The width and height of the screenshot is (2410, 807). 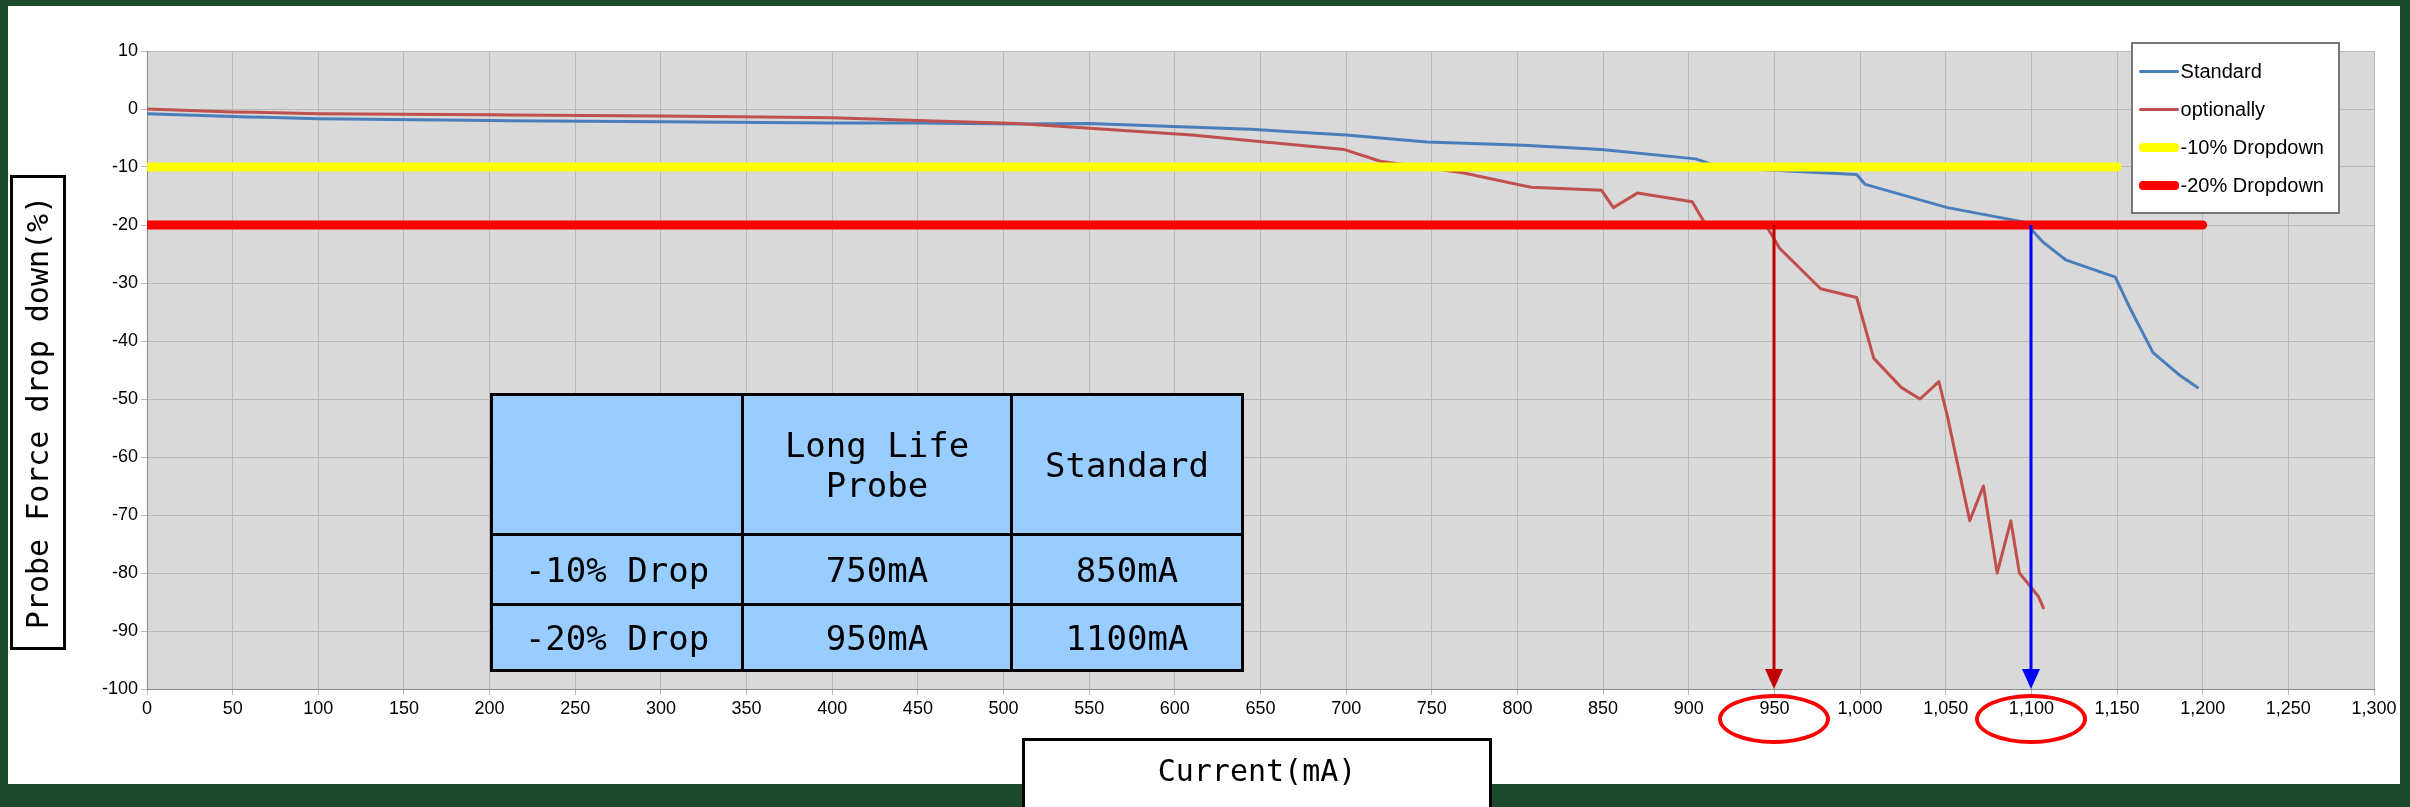 What do you see at coordinates (2203, 707) in the screenshot?
I see `x-tick-label: 1,200` at bounding box center [2203, 707].